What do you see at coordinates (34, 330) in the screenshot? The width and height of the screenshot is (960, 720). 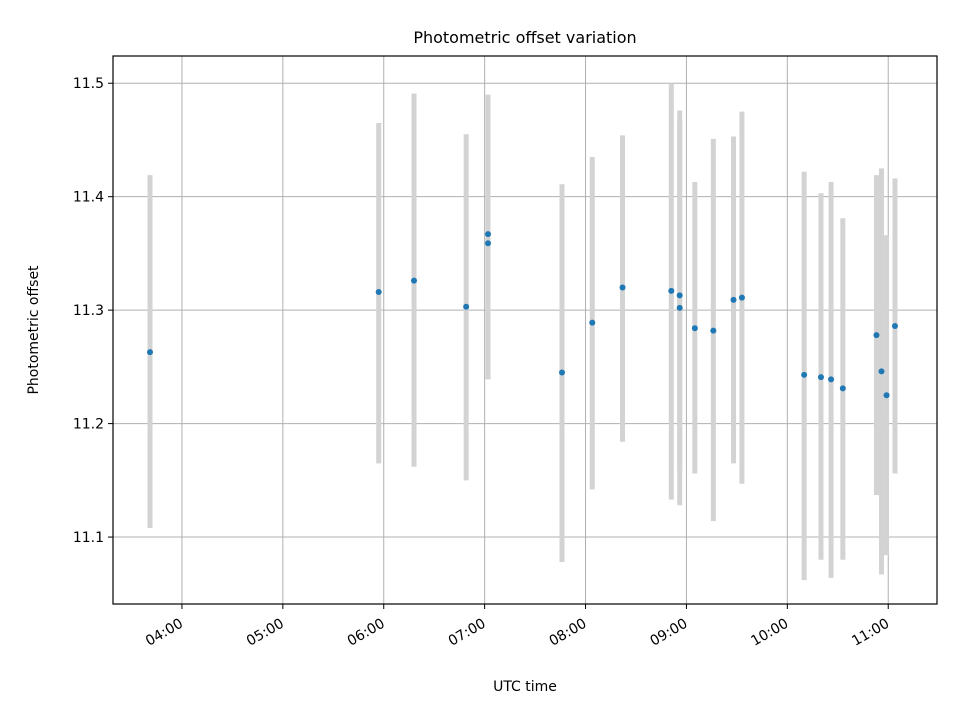 I see `y-axis-label: Photometric offset` at bounding box center [34, 330].